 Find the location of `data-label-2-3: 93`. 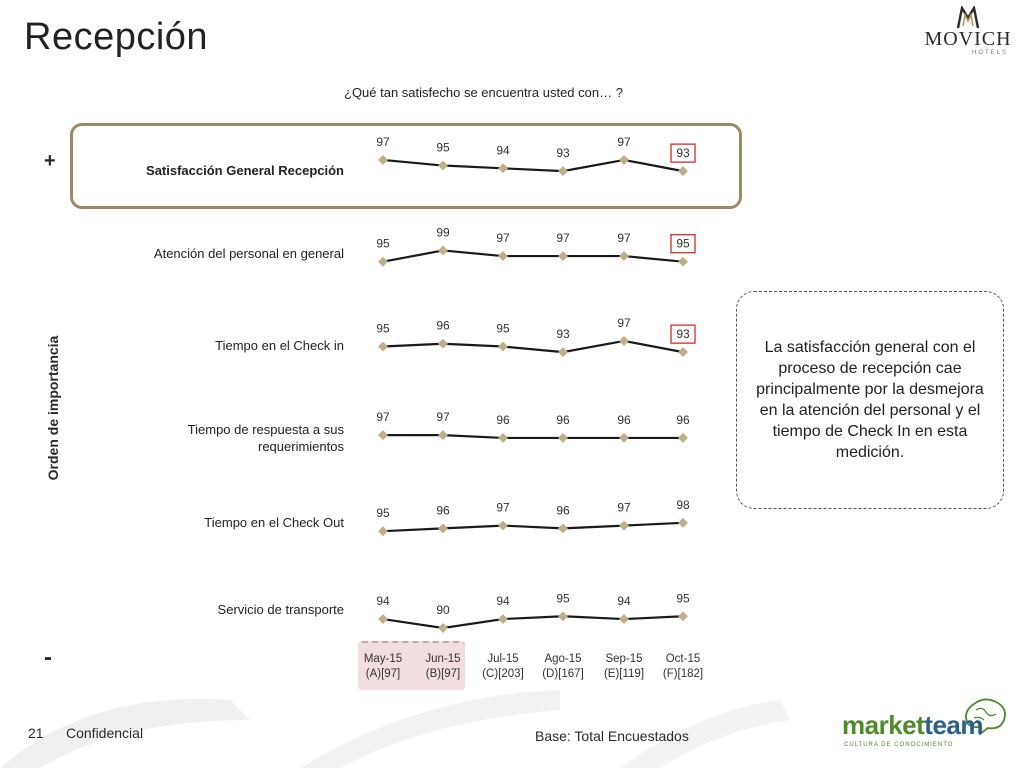

data-label-2-3: 93 is located at coordinates (563, 334).